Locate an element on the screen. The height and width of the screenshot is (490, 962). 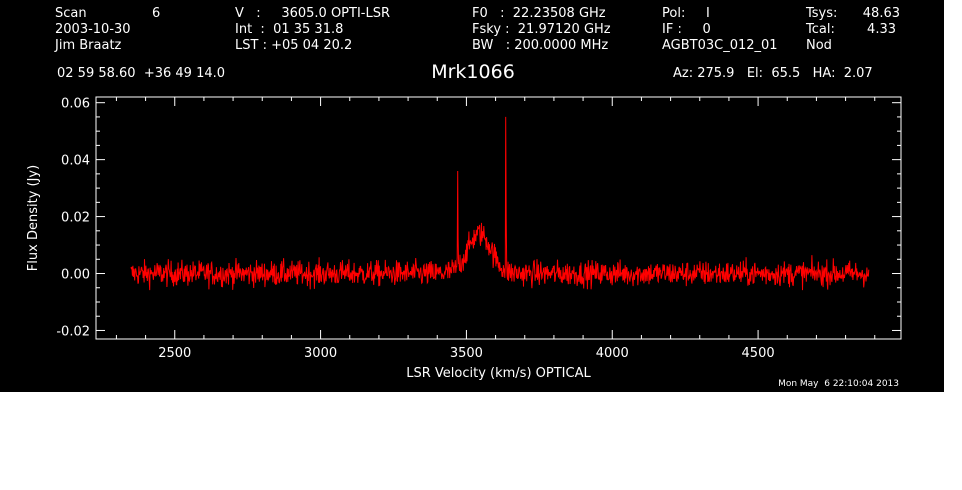
switching-mode: Nod is located at coordinates (819, 45).